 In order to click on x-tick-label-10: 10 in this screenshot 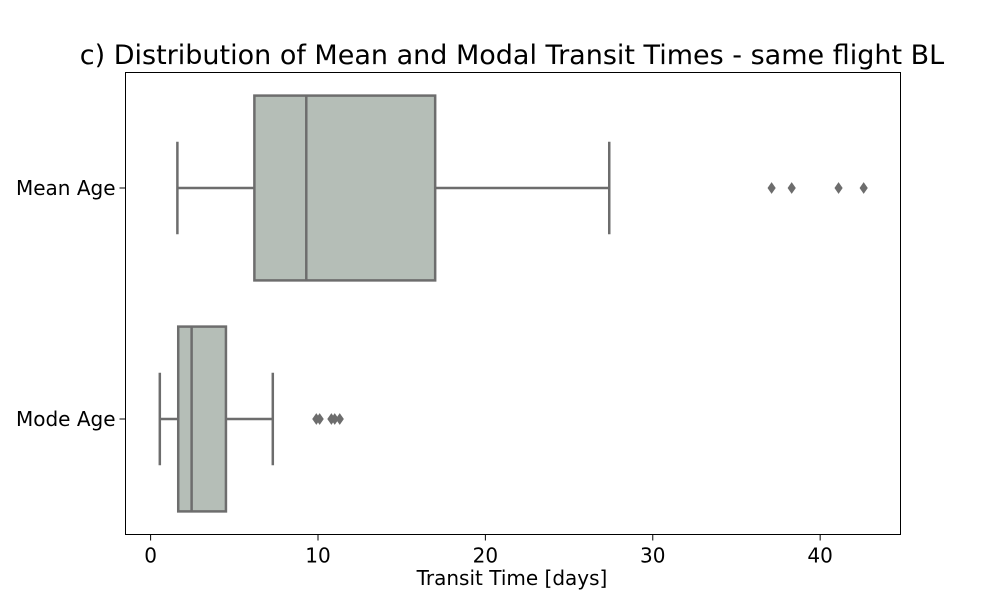, I will do `click(317, 556)`.